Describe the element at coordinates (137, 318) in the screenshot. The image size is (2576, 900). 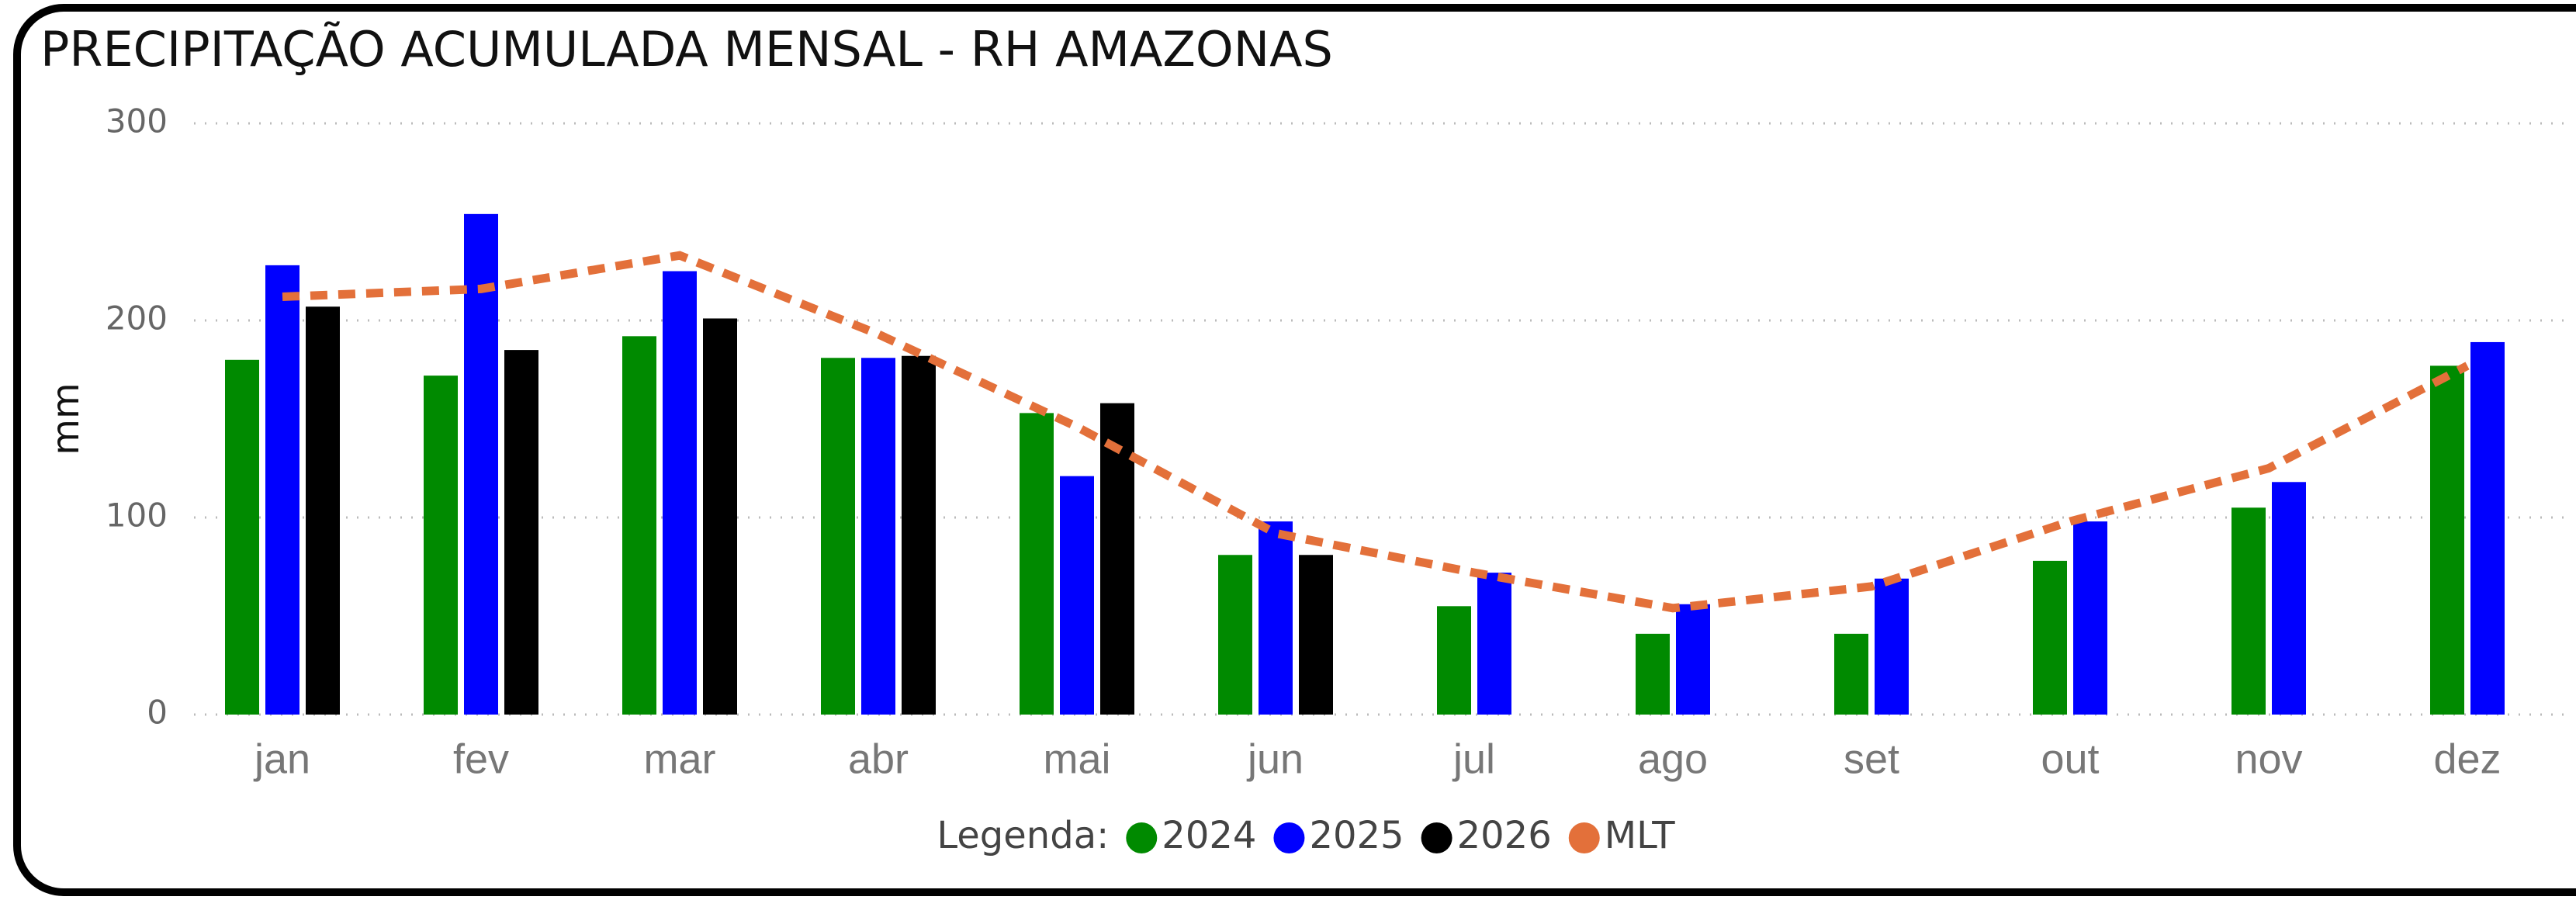
I see `y-tick-label: 200` at that location.